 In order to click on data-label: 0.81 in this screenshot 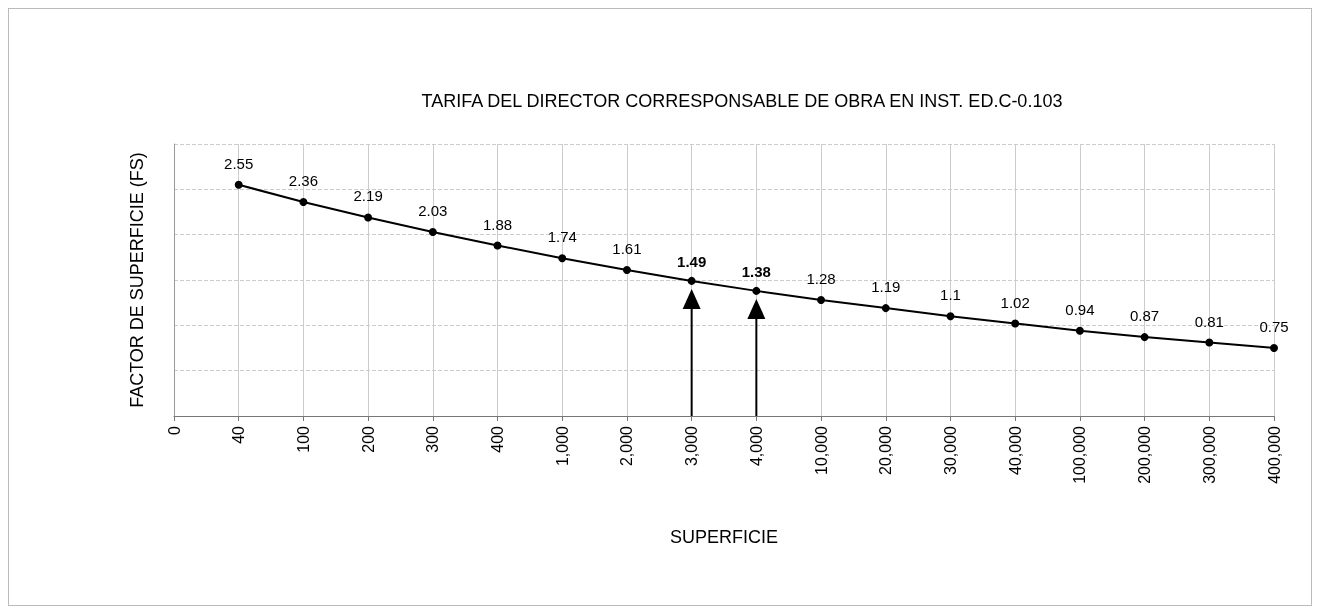, I will do `click(1209, 321)`.